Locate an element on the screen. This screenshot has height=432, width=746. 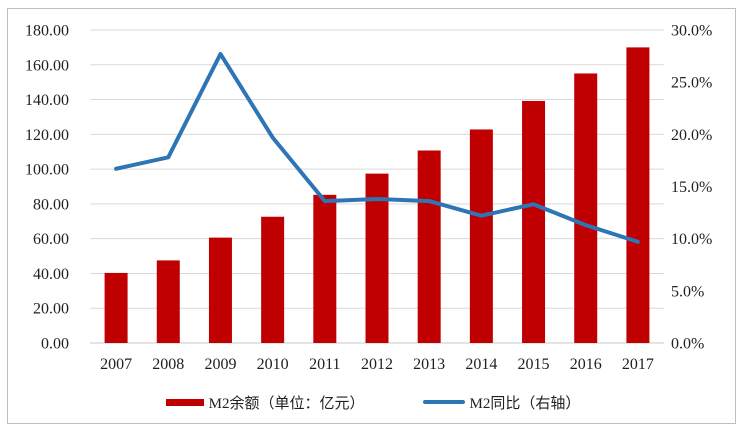
legend-label-m2-yoy: M2同比（右轴） is located at coordinates (525, 403).